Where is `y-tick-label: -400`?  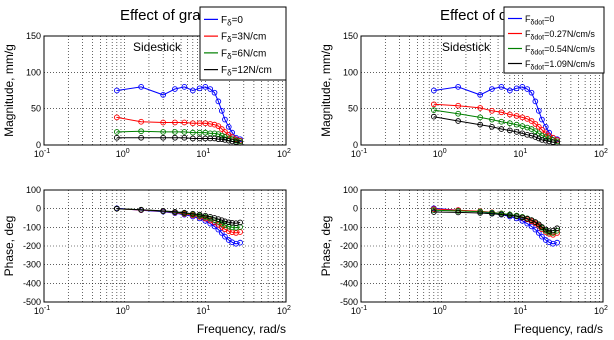 y-tick-label: -400 is located at coordinates (32, 283).